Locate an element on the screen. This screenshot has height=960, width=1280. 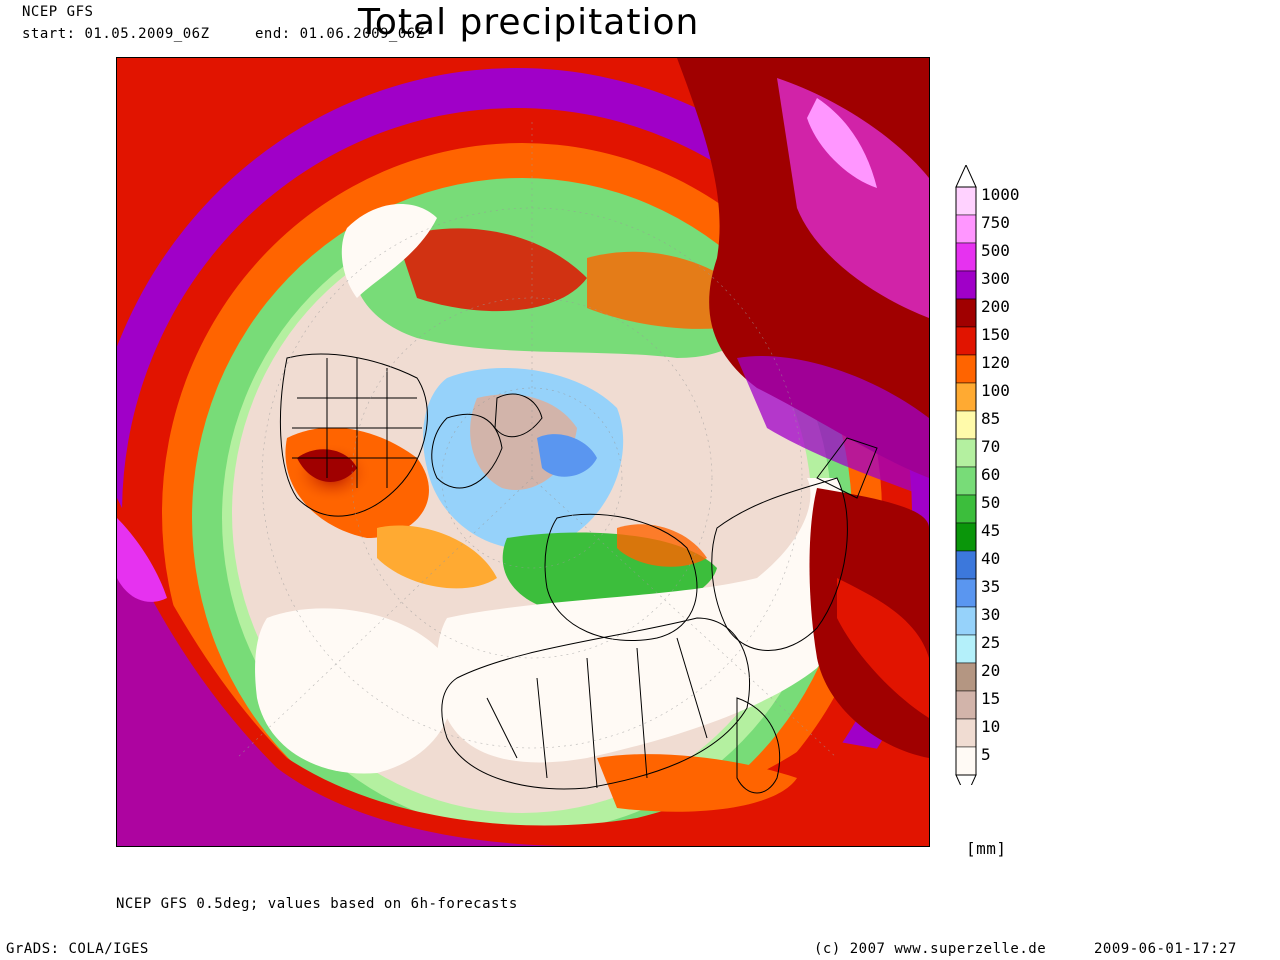
legend-label-45: 45 is located at coordinates (991, 530).